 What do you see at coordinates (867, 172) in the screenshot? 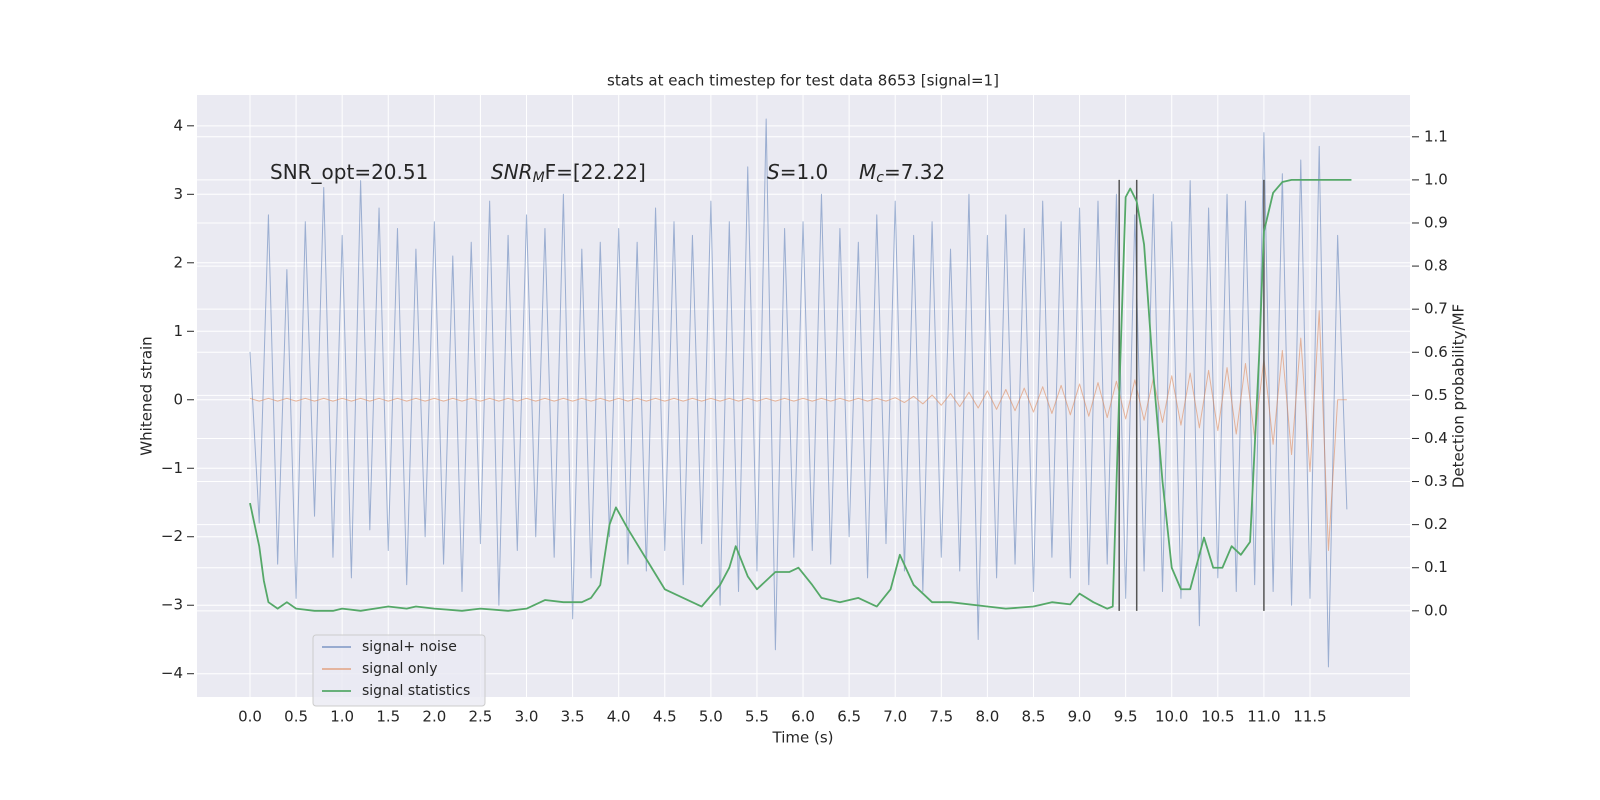
I see `annotation-main: M` at bounding box center [867, 172].